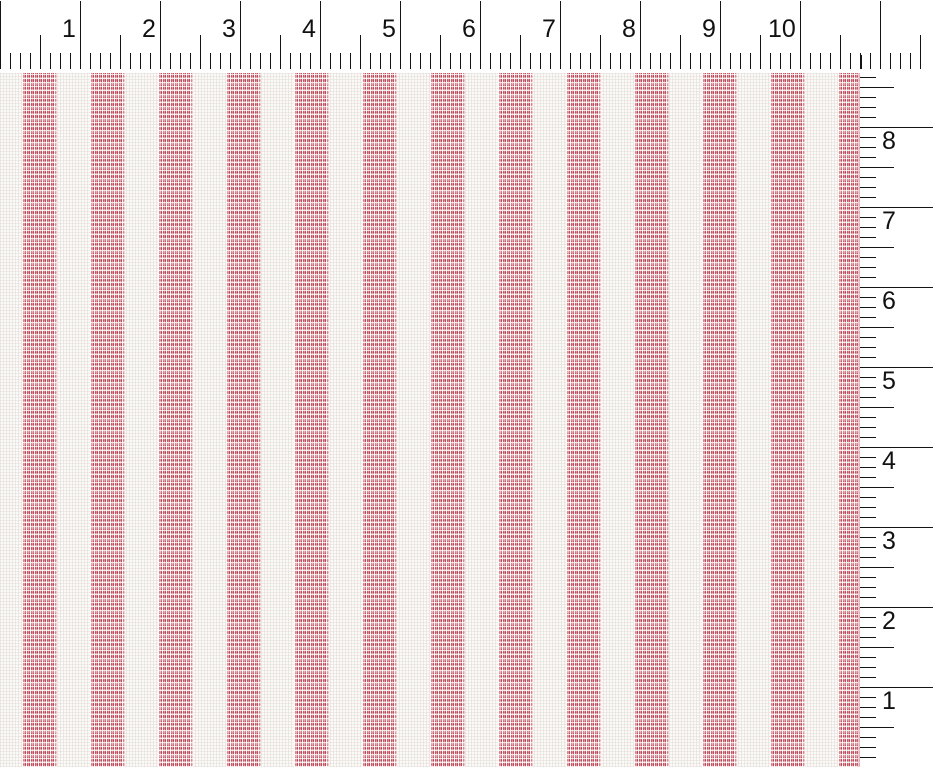  I want to click on fabric-right-edge, so click(859, 420).